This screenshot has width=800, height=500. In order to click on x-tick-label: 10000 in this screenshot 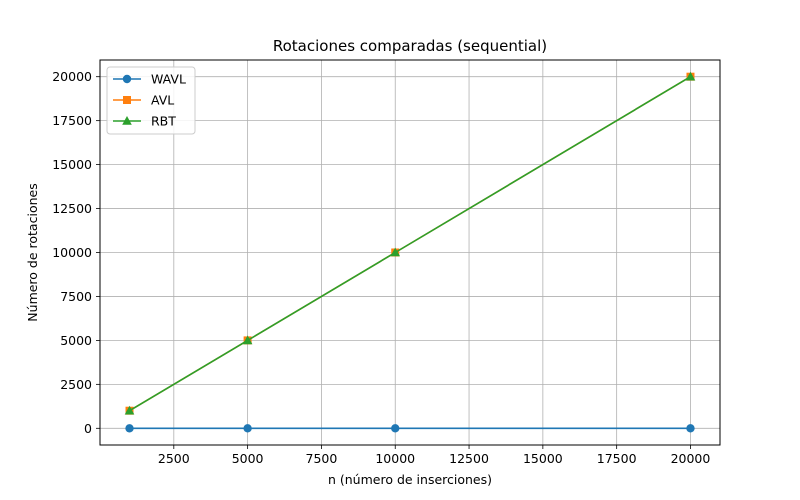, I will do `click(395, 458)`.